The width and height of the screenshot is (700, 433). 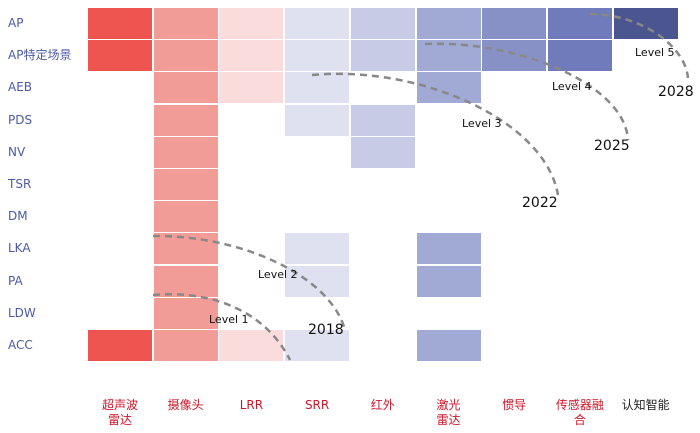 What do you see at coordinates (15, 280) in the screenshot?
I see `row-label: PA` at bounding box center [15, 280].